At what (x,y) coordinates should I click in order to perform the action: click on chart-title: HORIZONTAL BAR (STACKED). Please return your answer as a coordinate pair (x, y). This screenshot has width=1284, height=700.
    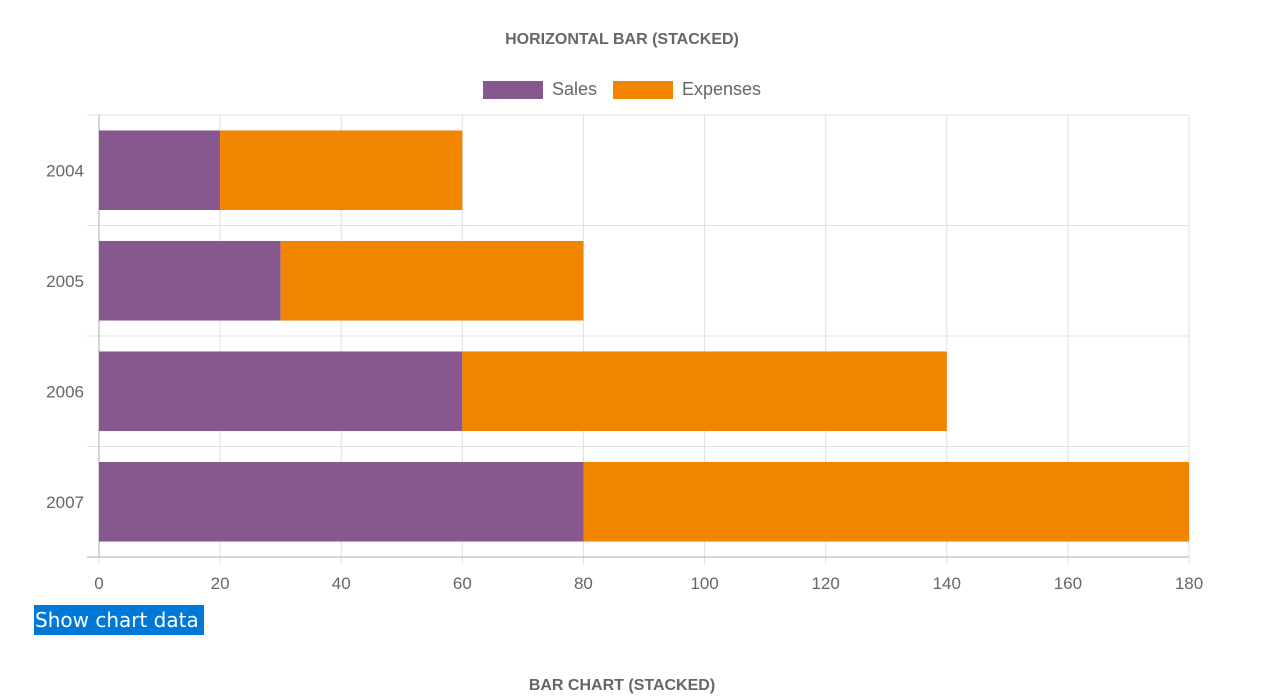
    Looking at the image, I should click on (622, 39).